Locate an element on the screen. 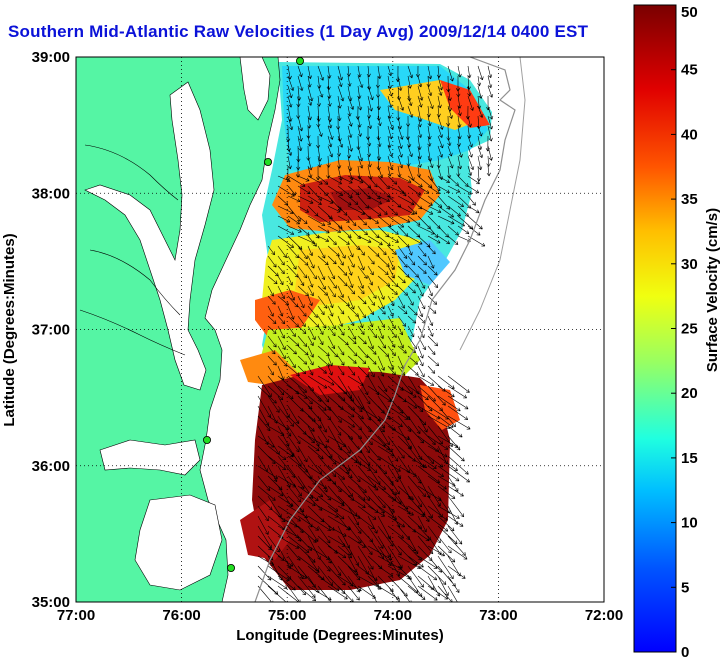 This screenshot has width=724, height=659. y-tick-label: 37:00 is located at coordinates (51, 330).